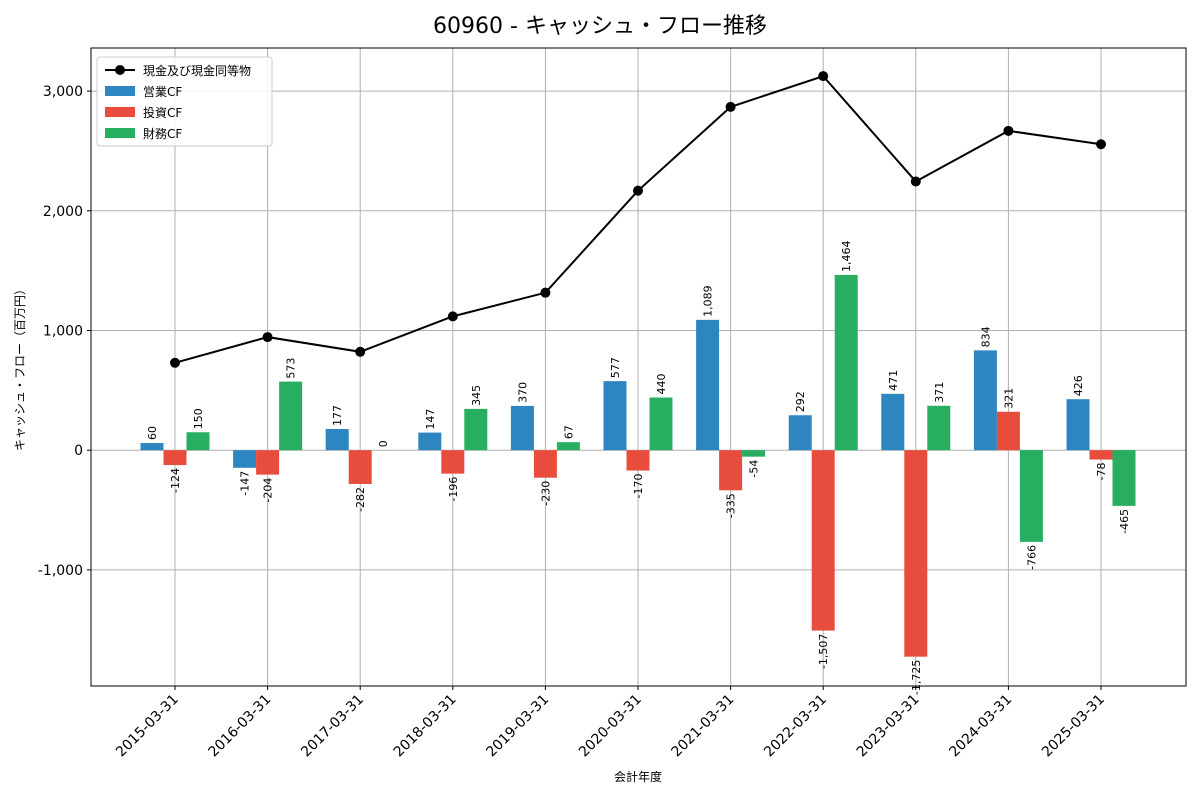 The height and width of the screenshot is (800, 1200). What do you see at coordinates (522, 392) in the screenshot?
I see `bar-value-label: 370` at bounding box center [522, 392].